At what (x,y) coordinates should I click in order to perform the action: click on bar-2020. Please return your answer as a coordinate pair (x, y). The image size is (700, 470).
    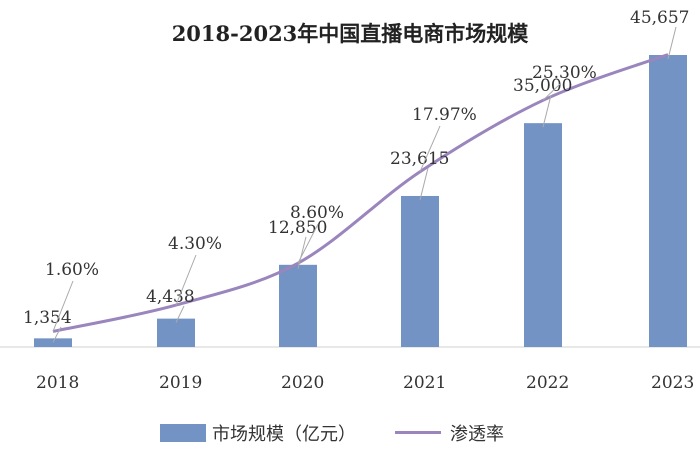
    Looking at the image, I should click on (298, 305).